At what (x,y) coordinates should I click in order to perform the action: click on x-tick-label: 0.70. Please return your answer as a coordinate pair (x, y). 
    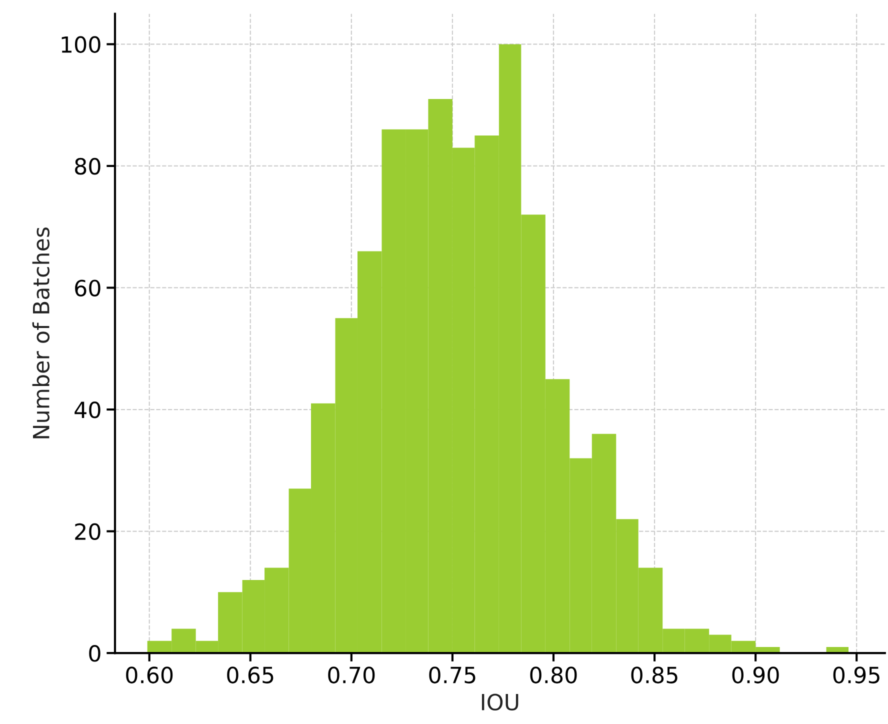
    Looking at the image, I should click on (351, 675).